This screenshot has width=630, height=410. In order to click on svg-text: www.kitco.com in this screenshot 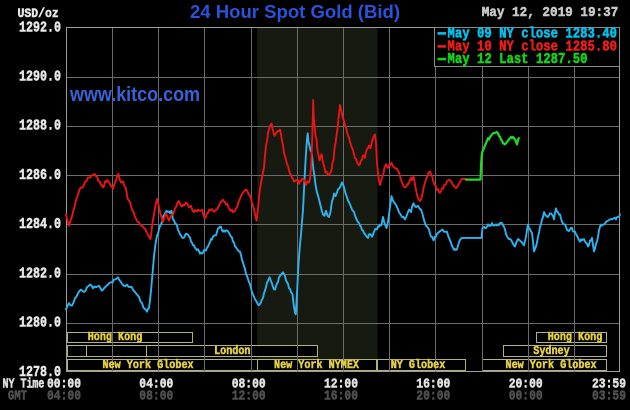, I will do `click(134, 95)`.